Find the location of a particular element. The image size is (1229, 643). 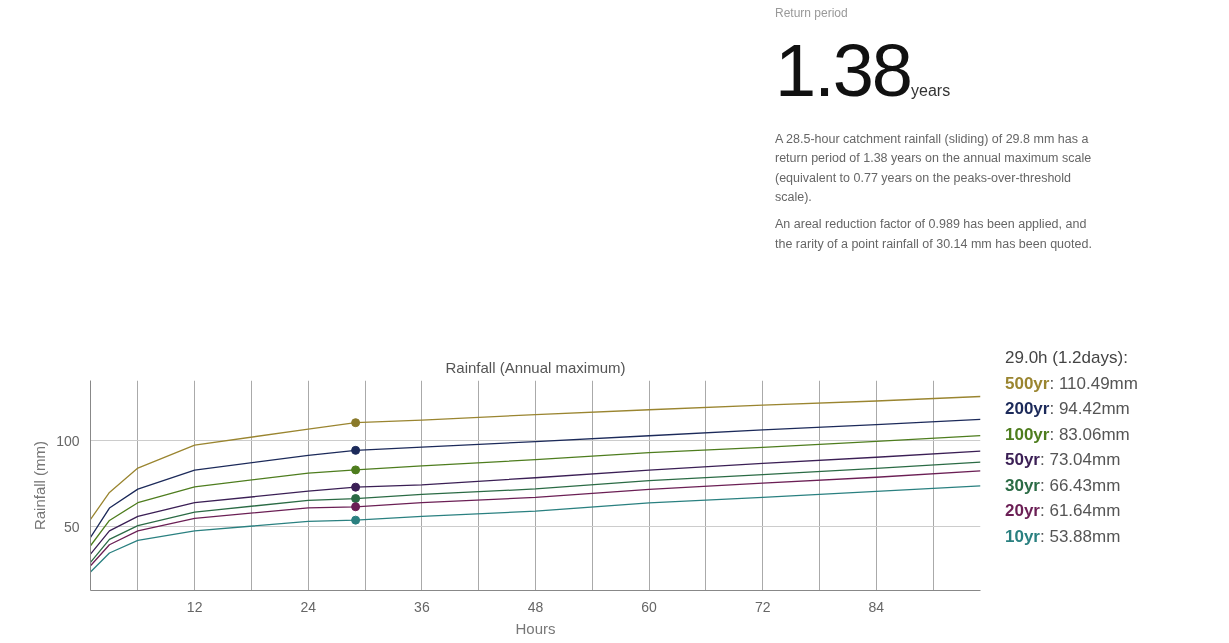

text: 10yr is located at coordinates (1022, 536).